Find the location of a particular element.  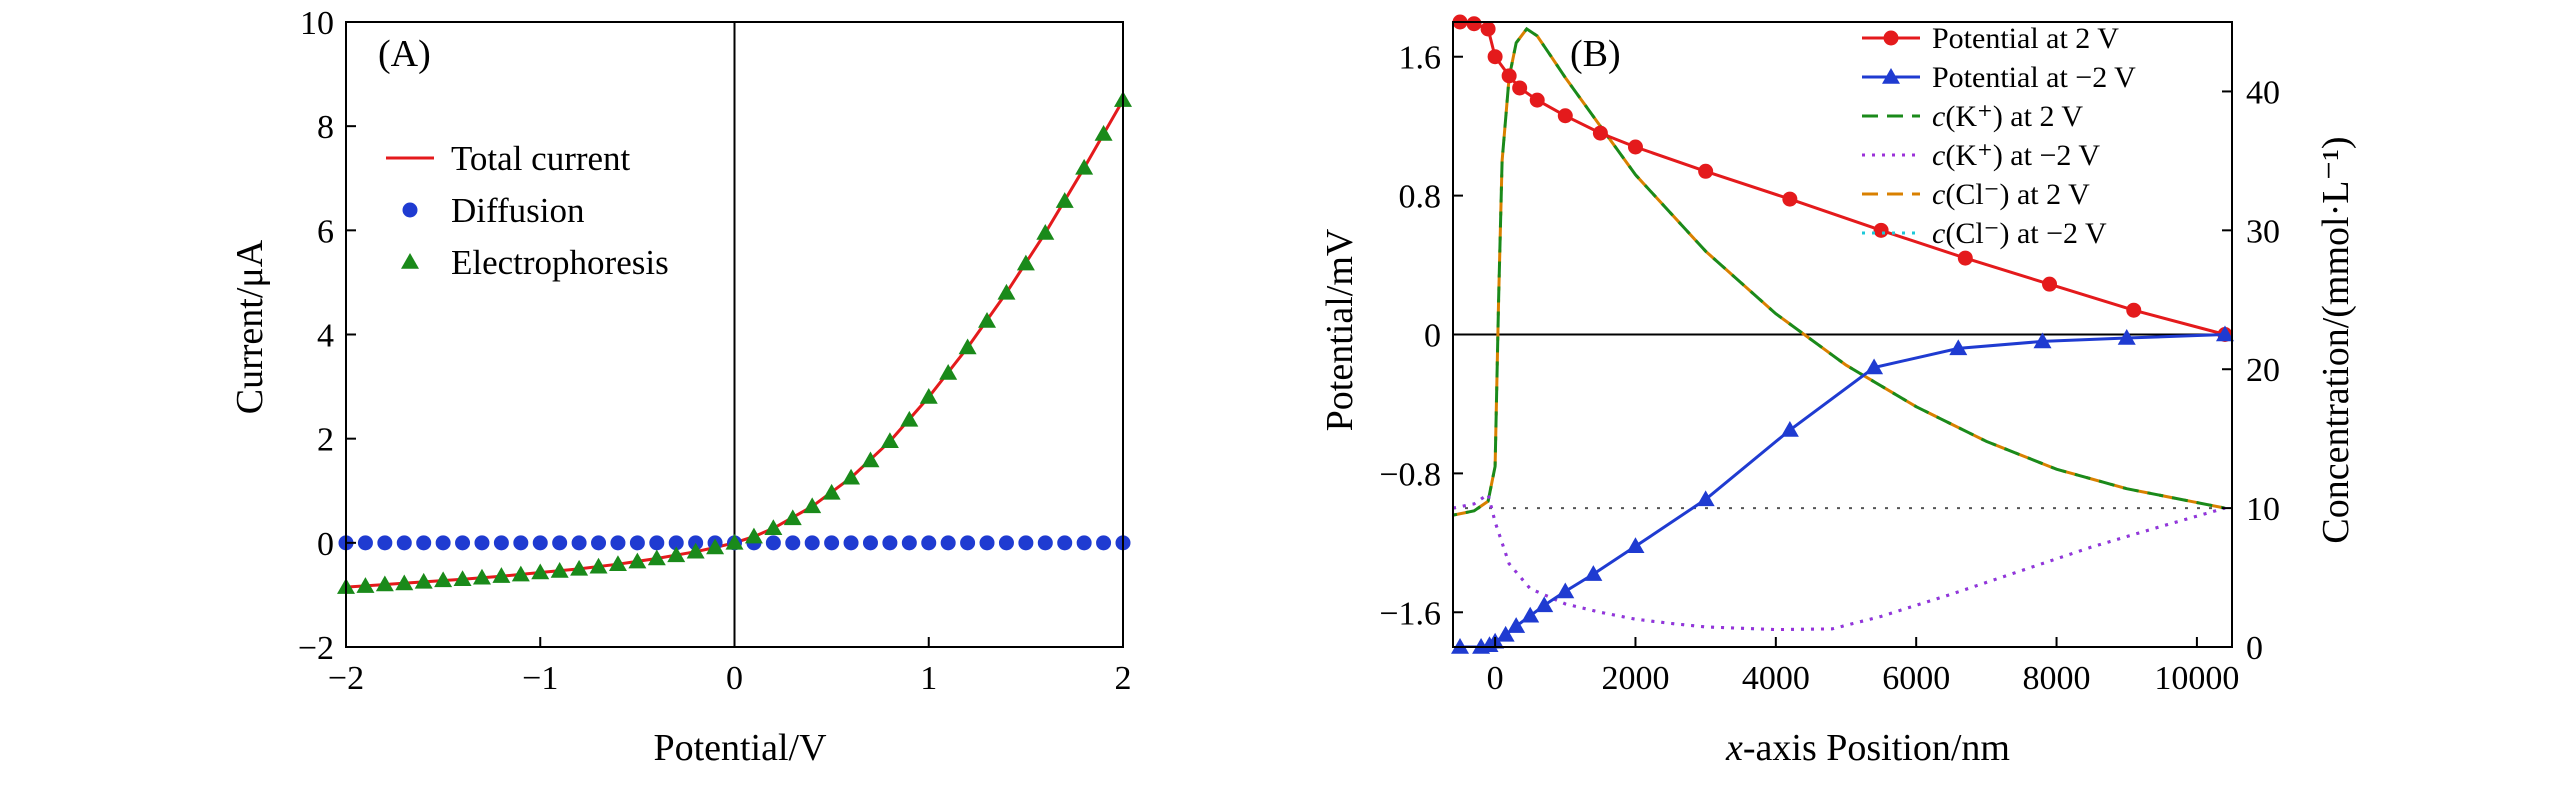

a-legend: Total current Diffusion Electrophoresis is located at coordinates (527, 210).